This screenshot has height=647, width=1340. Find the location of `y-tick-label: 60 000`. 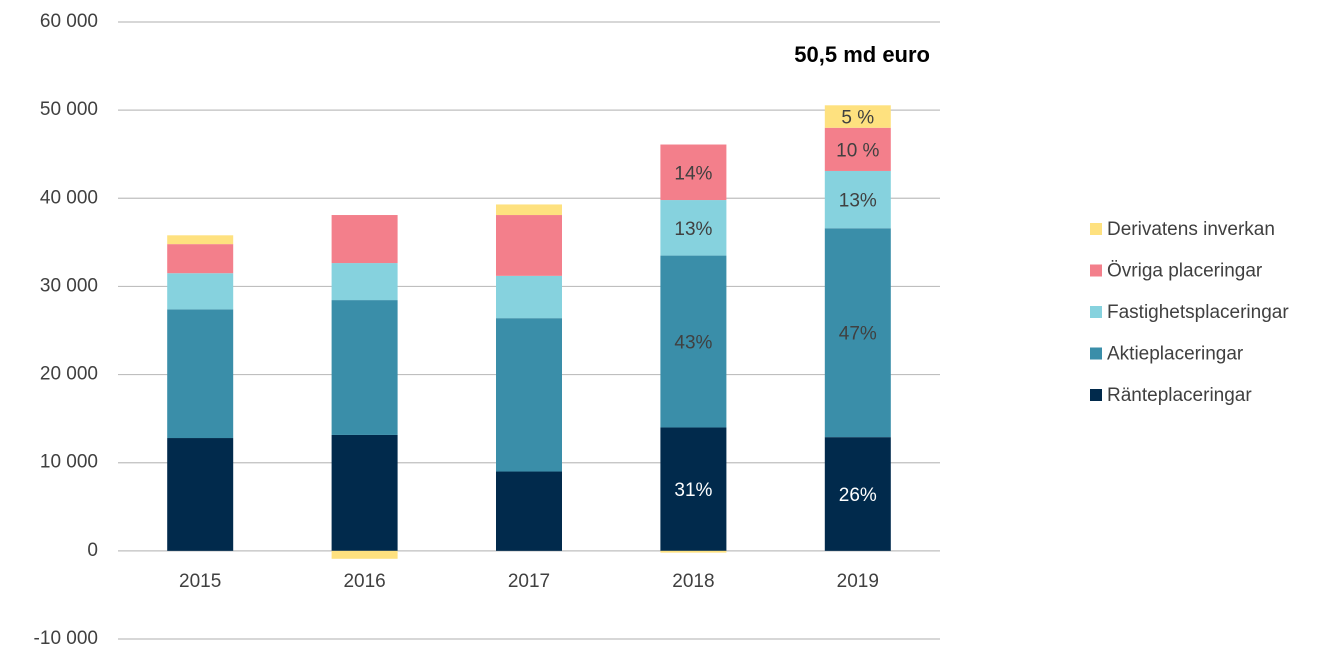

y-tick-label: 60 000 is located at coordinates (69, 21).